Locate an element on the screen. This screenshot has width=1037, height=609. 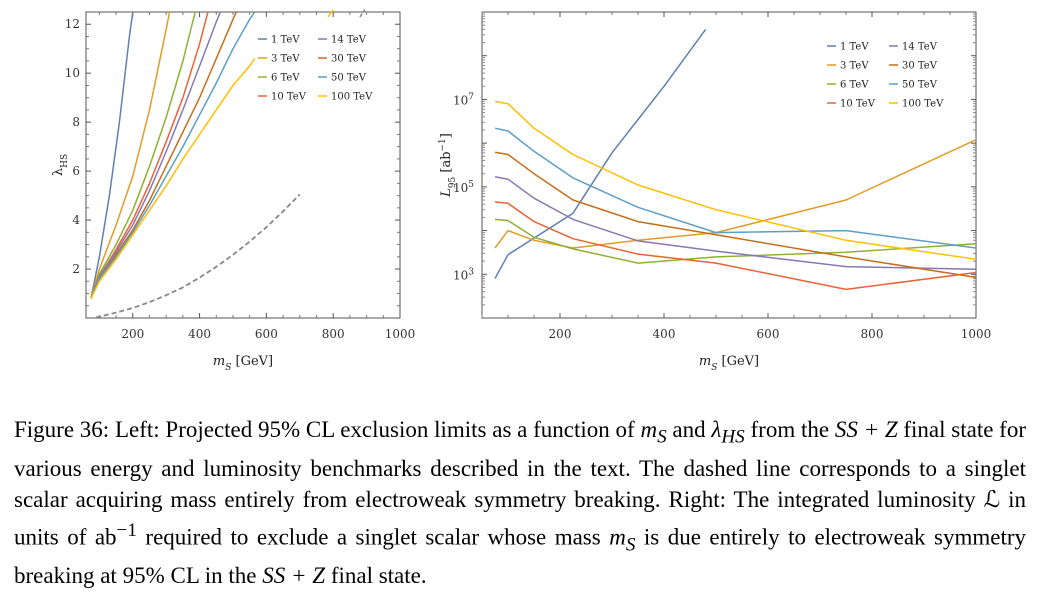
y-tick-label: 10³ is located at coordinates (463, 274).